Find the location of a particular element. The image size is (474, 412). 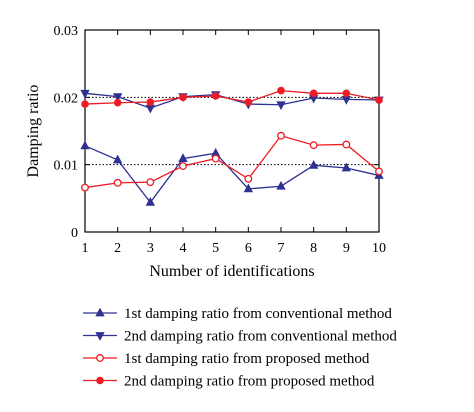

legend-label: 1st damping ratio from proposed method is located at coordinates (247, 359).